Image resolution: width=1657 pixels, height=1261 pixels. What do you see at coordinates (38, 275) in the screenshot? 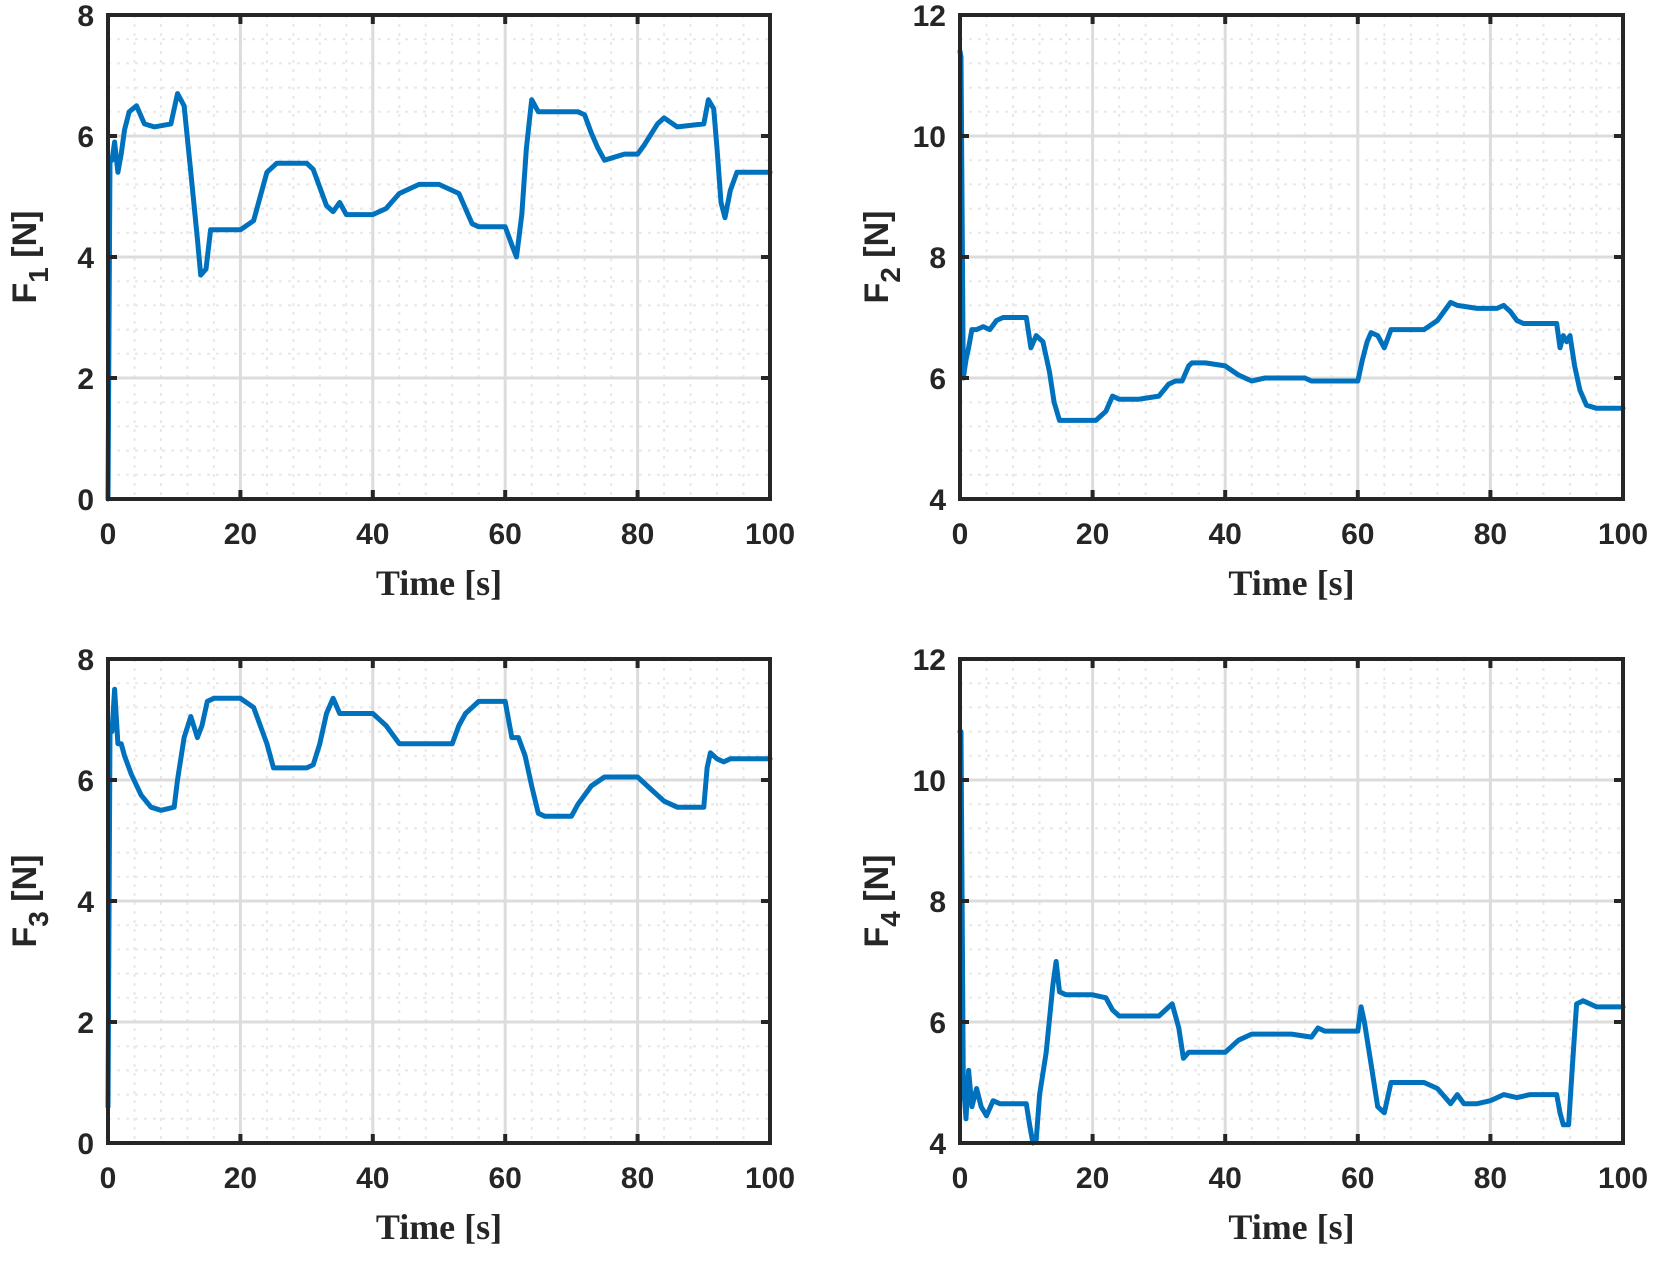
I see `y-axis-label-subscript: 1` at bounding box center [38, 275].